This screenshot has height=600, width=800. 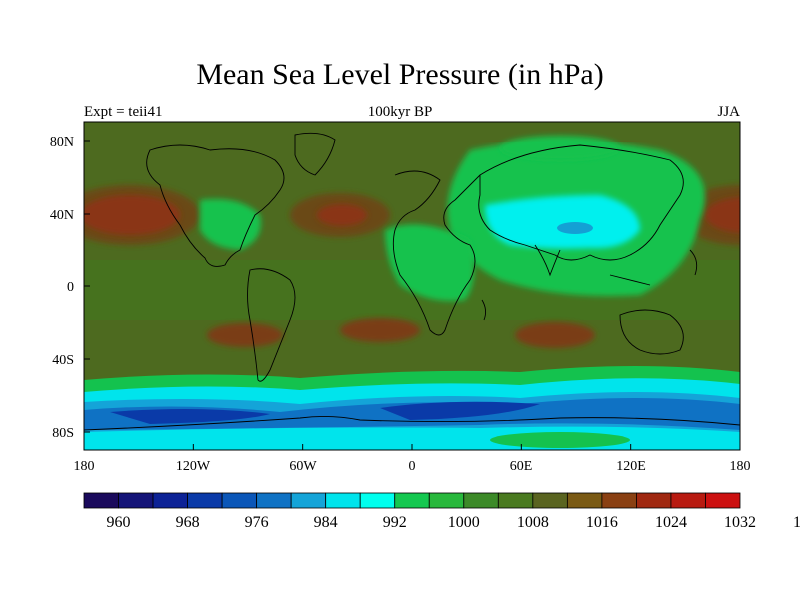 What do you see at coordinates (84, 466) in the screenshot?
I see `lon-tick-180w: 180` at bounding box center [84, 466].